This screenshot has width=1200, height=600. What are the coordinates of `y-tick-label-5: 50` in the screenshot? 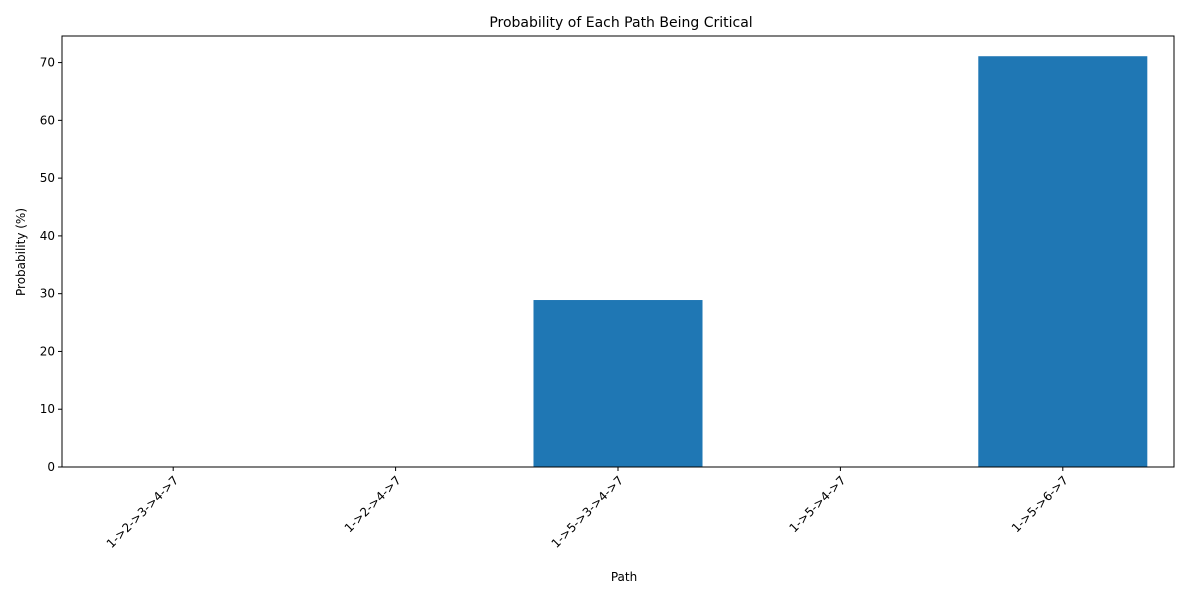 It's located at (47, 178).